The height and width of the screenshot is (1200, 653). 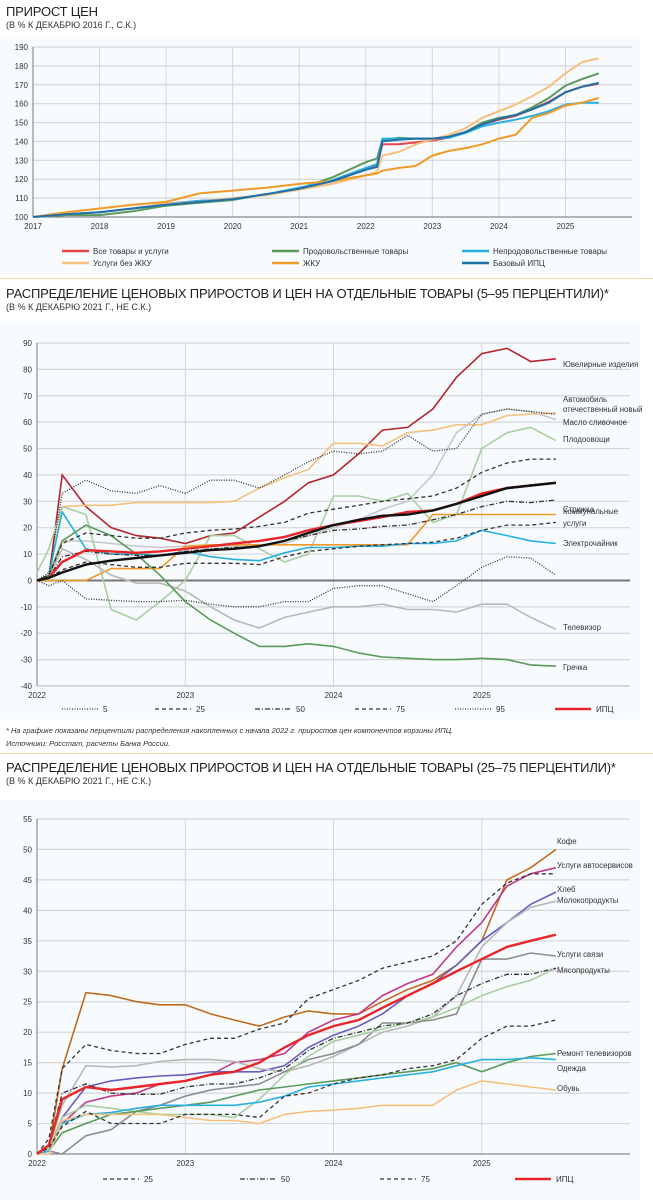 I want to click on series-line-Гречка, so click(x=296, y=595).